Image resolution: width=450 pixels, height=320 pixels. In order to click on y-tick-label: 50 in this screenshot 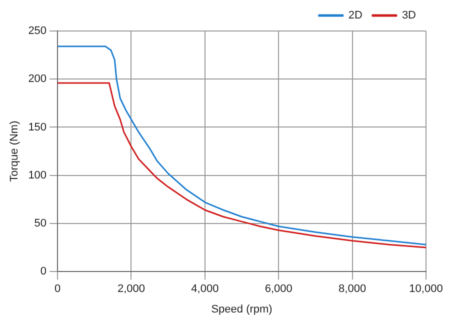, I will do `click(40, 224)`.